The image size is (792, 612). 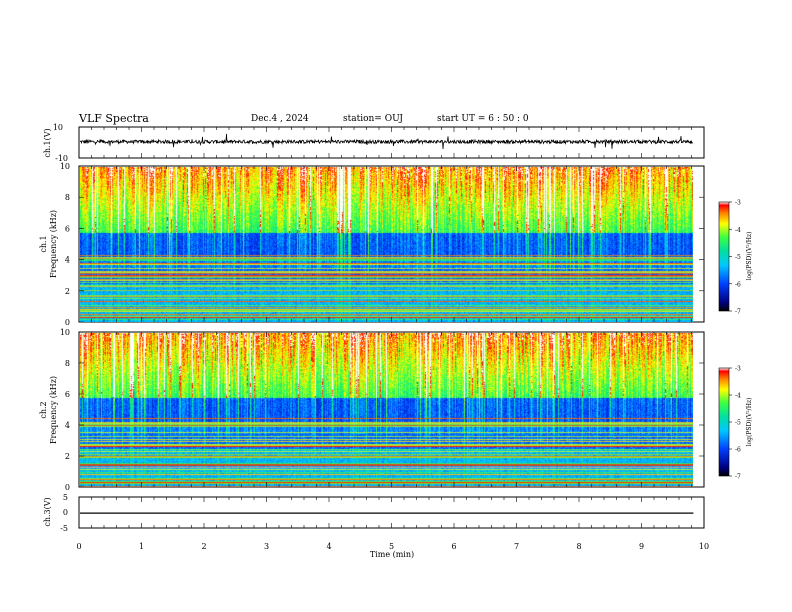 I want to click on station-label: station= OUJ, so click(x=373, y=119).